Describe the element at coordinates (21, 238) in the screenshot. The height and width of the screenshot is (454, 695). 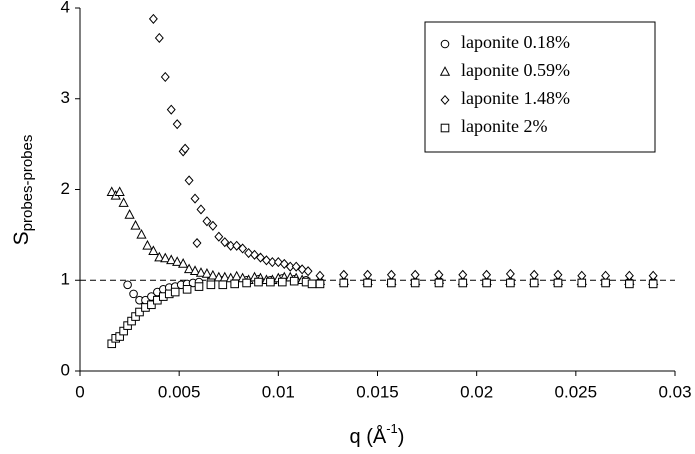
I see `y-axis-label-main: S` at that location.